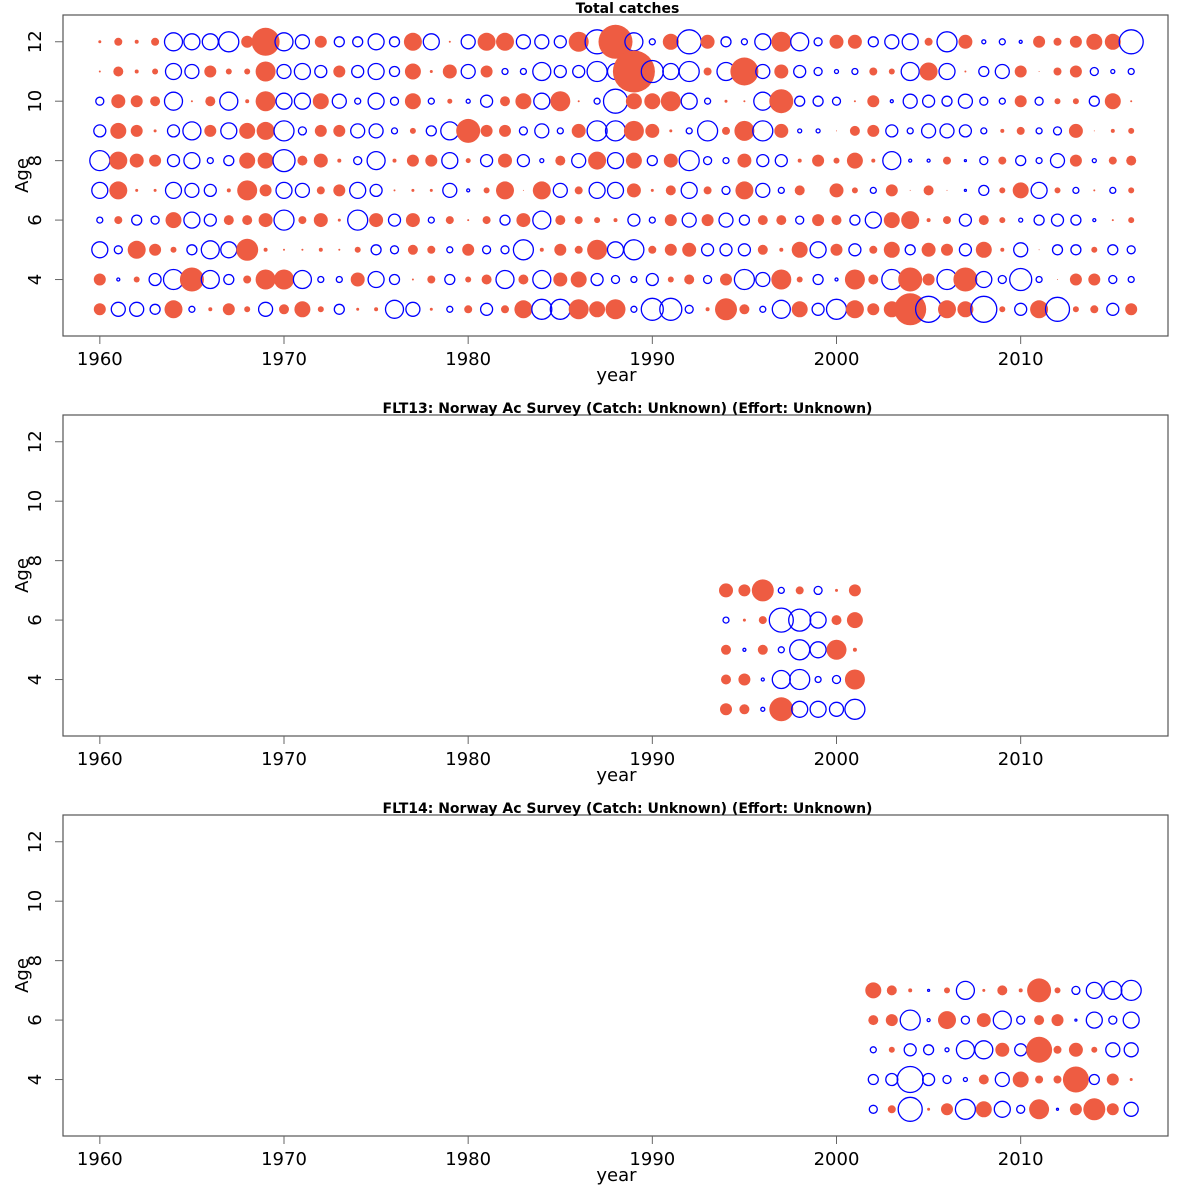  I want to click on x-tick-label: 2010, so click(1021, 759).